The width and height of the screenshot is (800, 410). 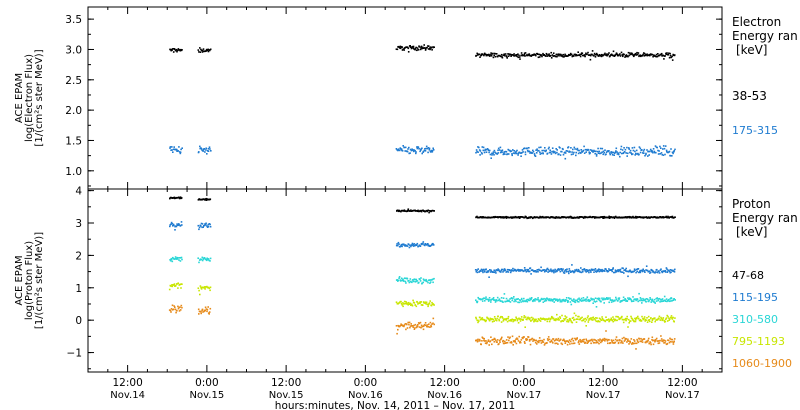 What do you see at coordinates (422, 327) in the screenshot?
I see `series-1060-1900` at bounding box center [422, 327].